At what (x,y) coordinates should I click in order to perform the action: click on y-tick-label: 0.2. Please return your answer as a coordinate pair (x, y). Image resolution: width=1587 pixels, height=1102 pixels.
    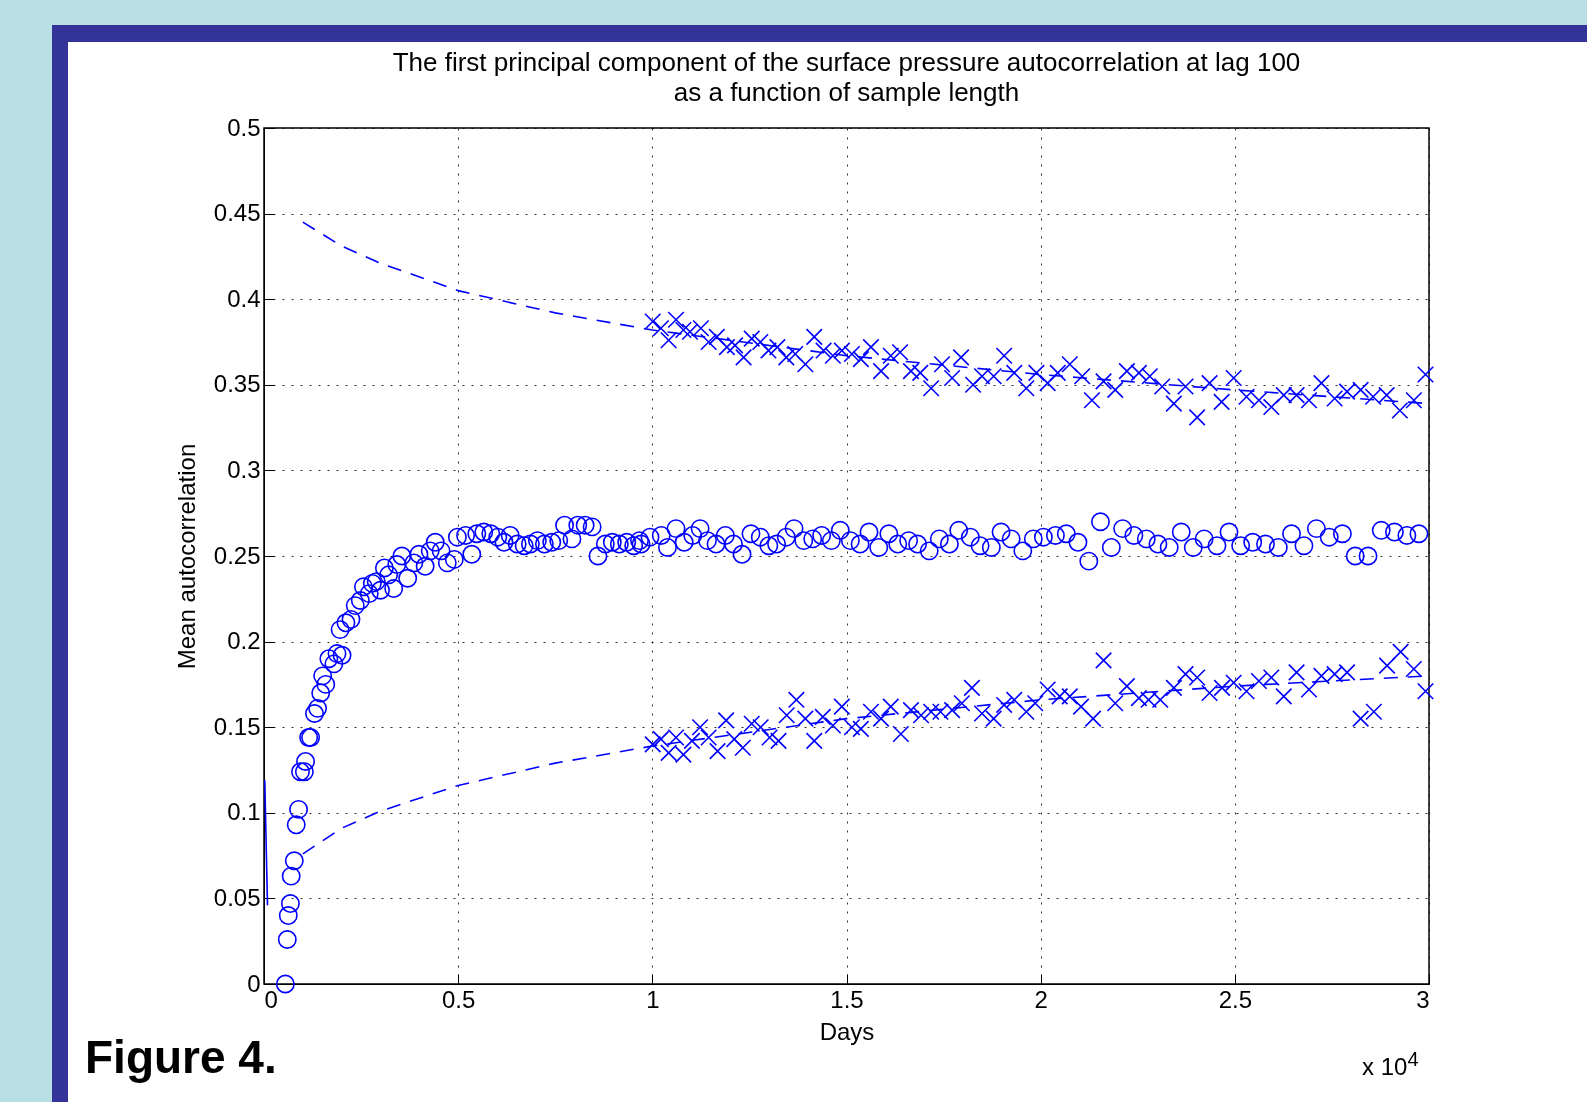
    Looking at the image, I should click on (244, 641).